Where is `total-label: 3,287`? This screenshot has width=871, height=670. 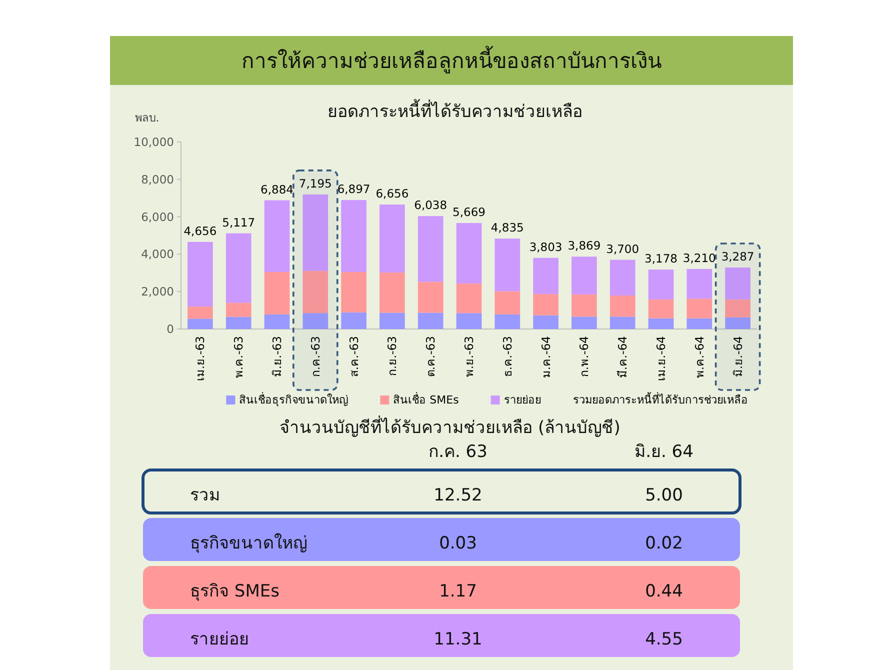
total-label: 3,287 is located at coordinates (737, 257).